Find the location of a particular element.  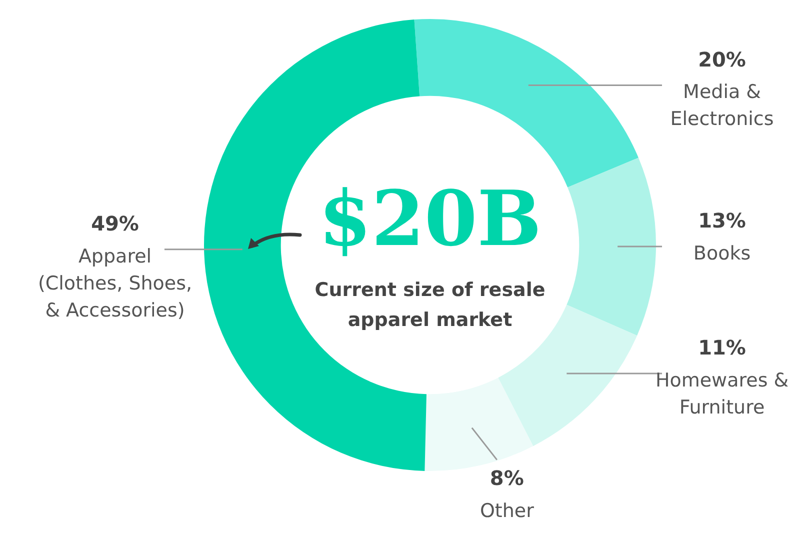

slice-label: Books is located at coordinates (722, 253).